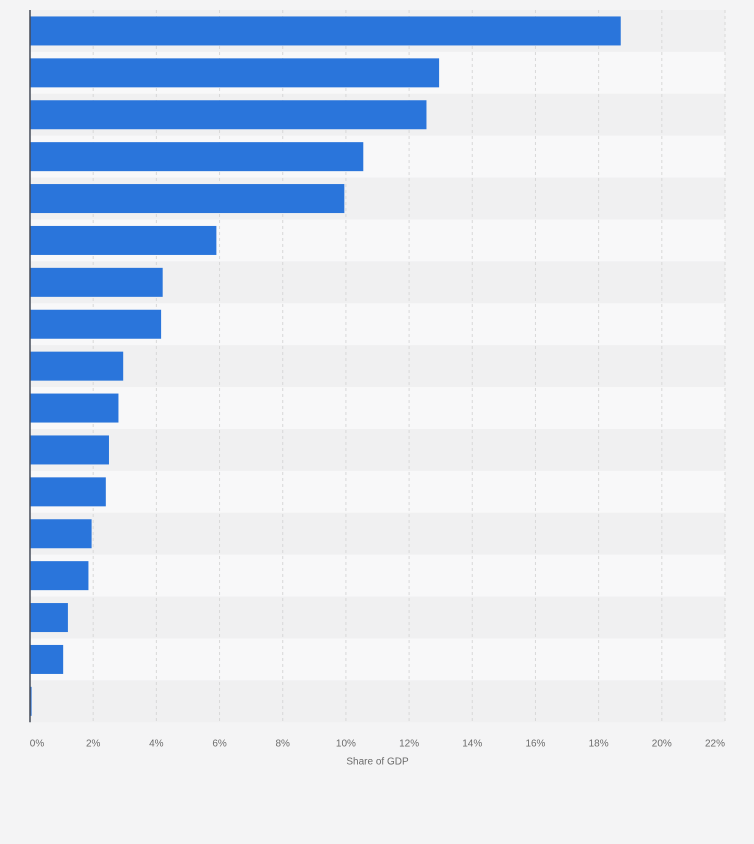 The image size is (754, 844). I want to click on x-axis-title: Share of GDP, so click(377, 761).